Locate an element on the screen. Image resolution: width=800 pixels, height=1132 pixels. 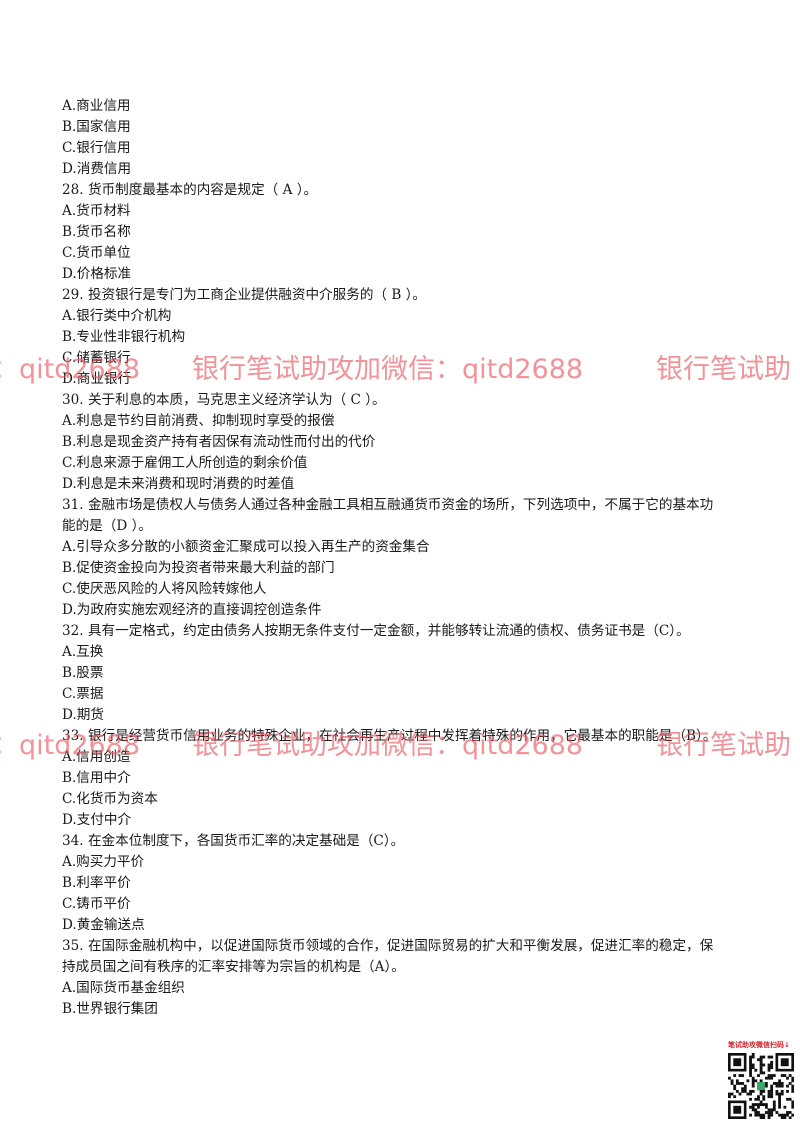
text-line: D.利息是未来消费和现时消费的时差值 is located at coordinates (178, 484).